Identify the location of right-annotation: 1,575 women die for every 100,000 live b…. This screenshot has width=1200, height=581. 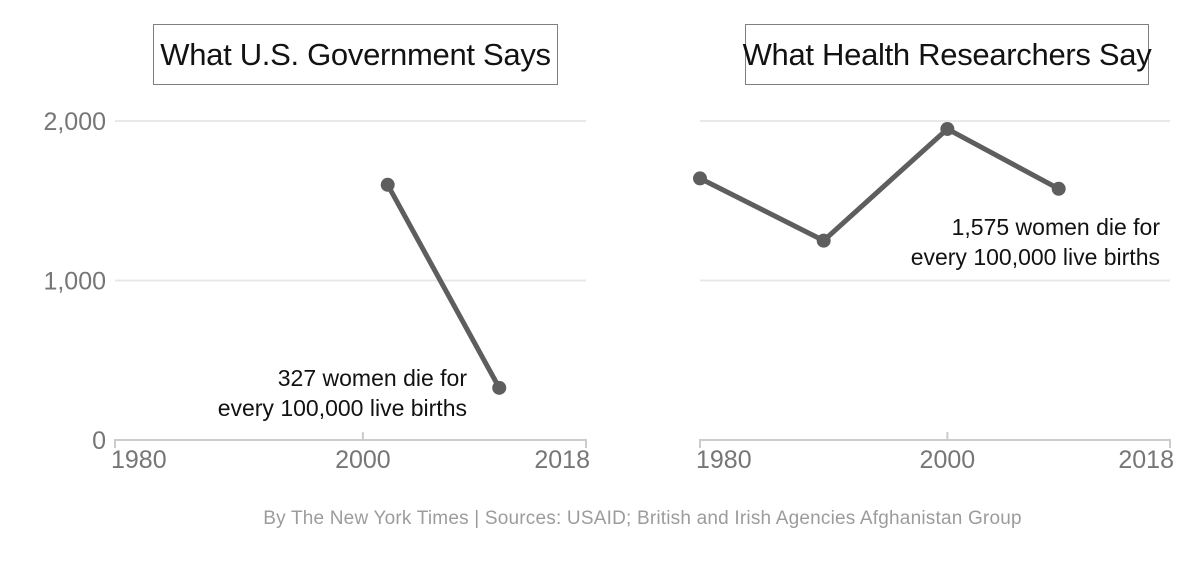
(1035, 242).